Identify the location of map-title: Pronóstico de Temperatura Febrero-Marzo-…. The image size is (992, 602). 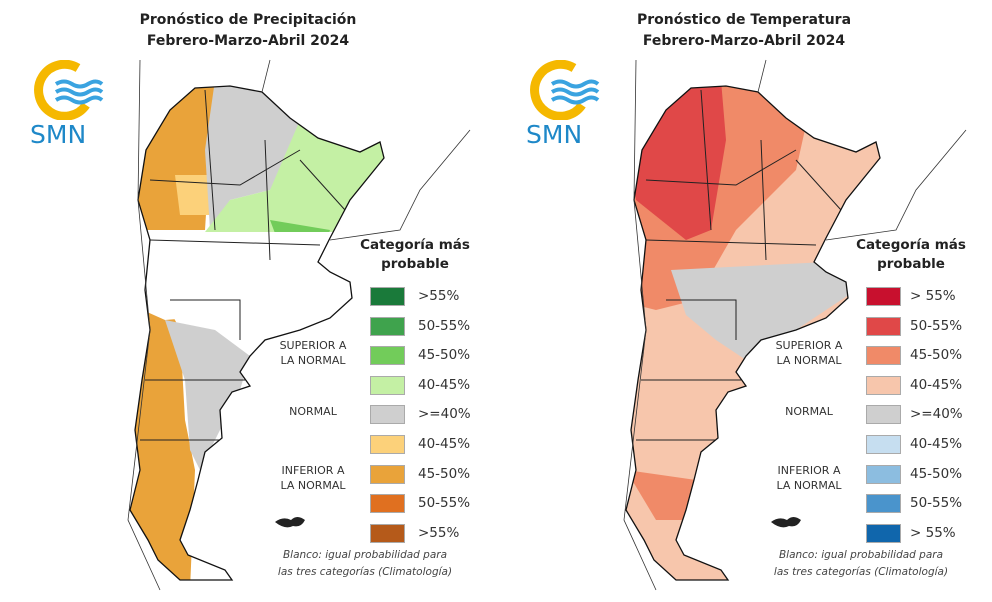
(744, 31).